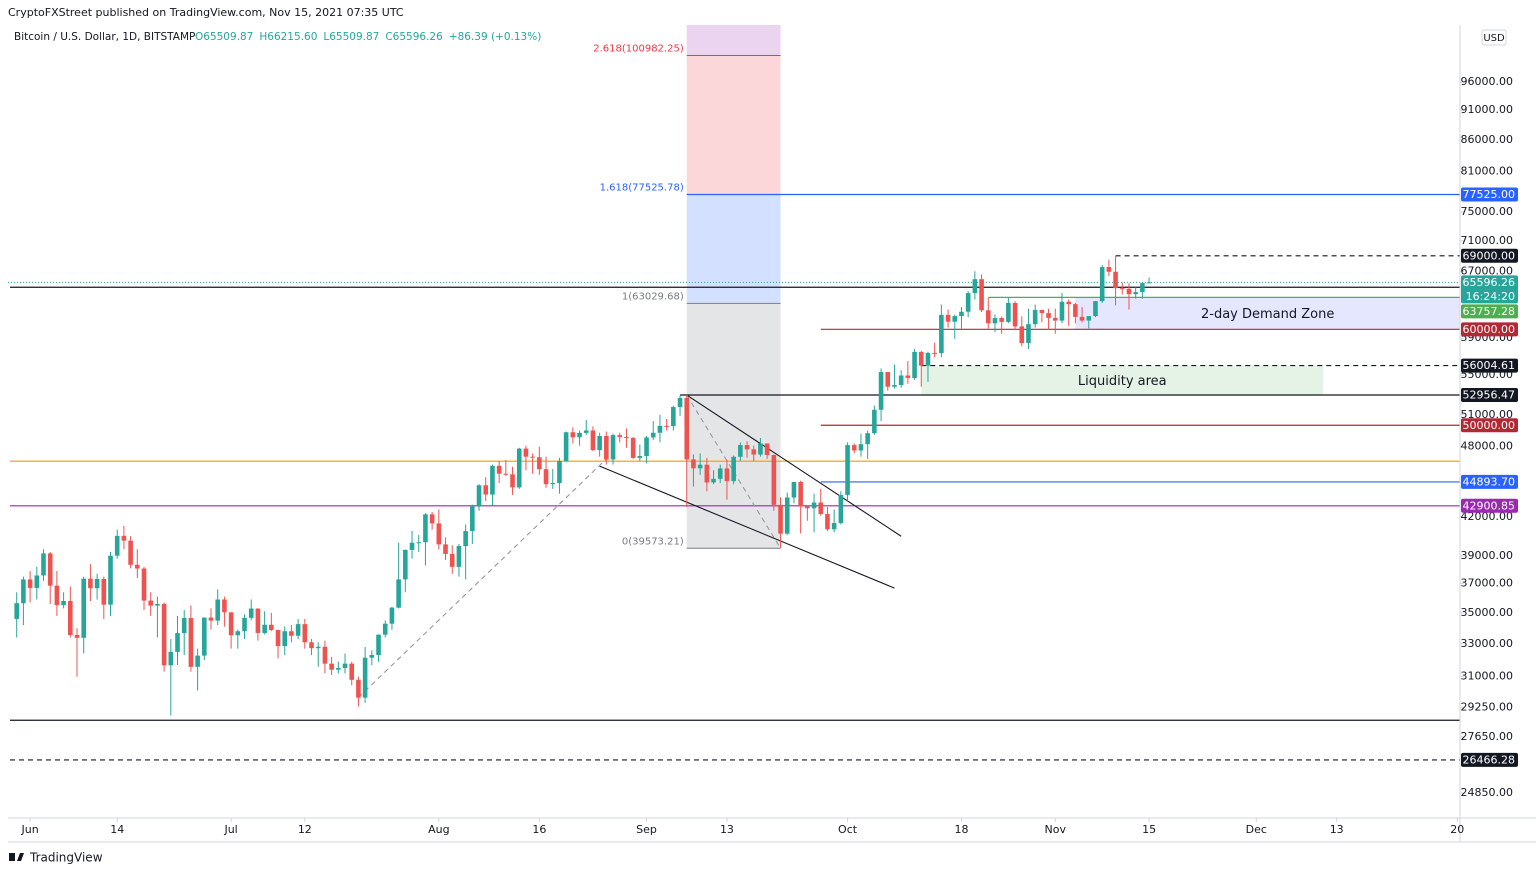 Image resolution: width=1536 pixels, height=873 pixels. I want to click on currency-box, so click(1494, 37).